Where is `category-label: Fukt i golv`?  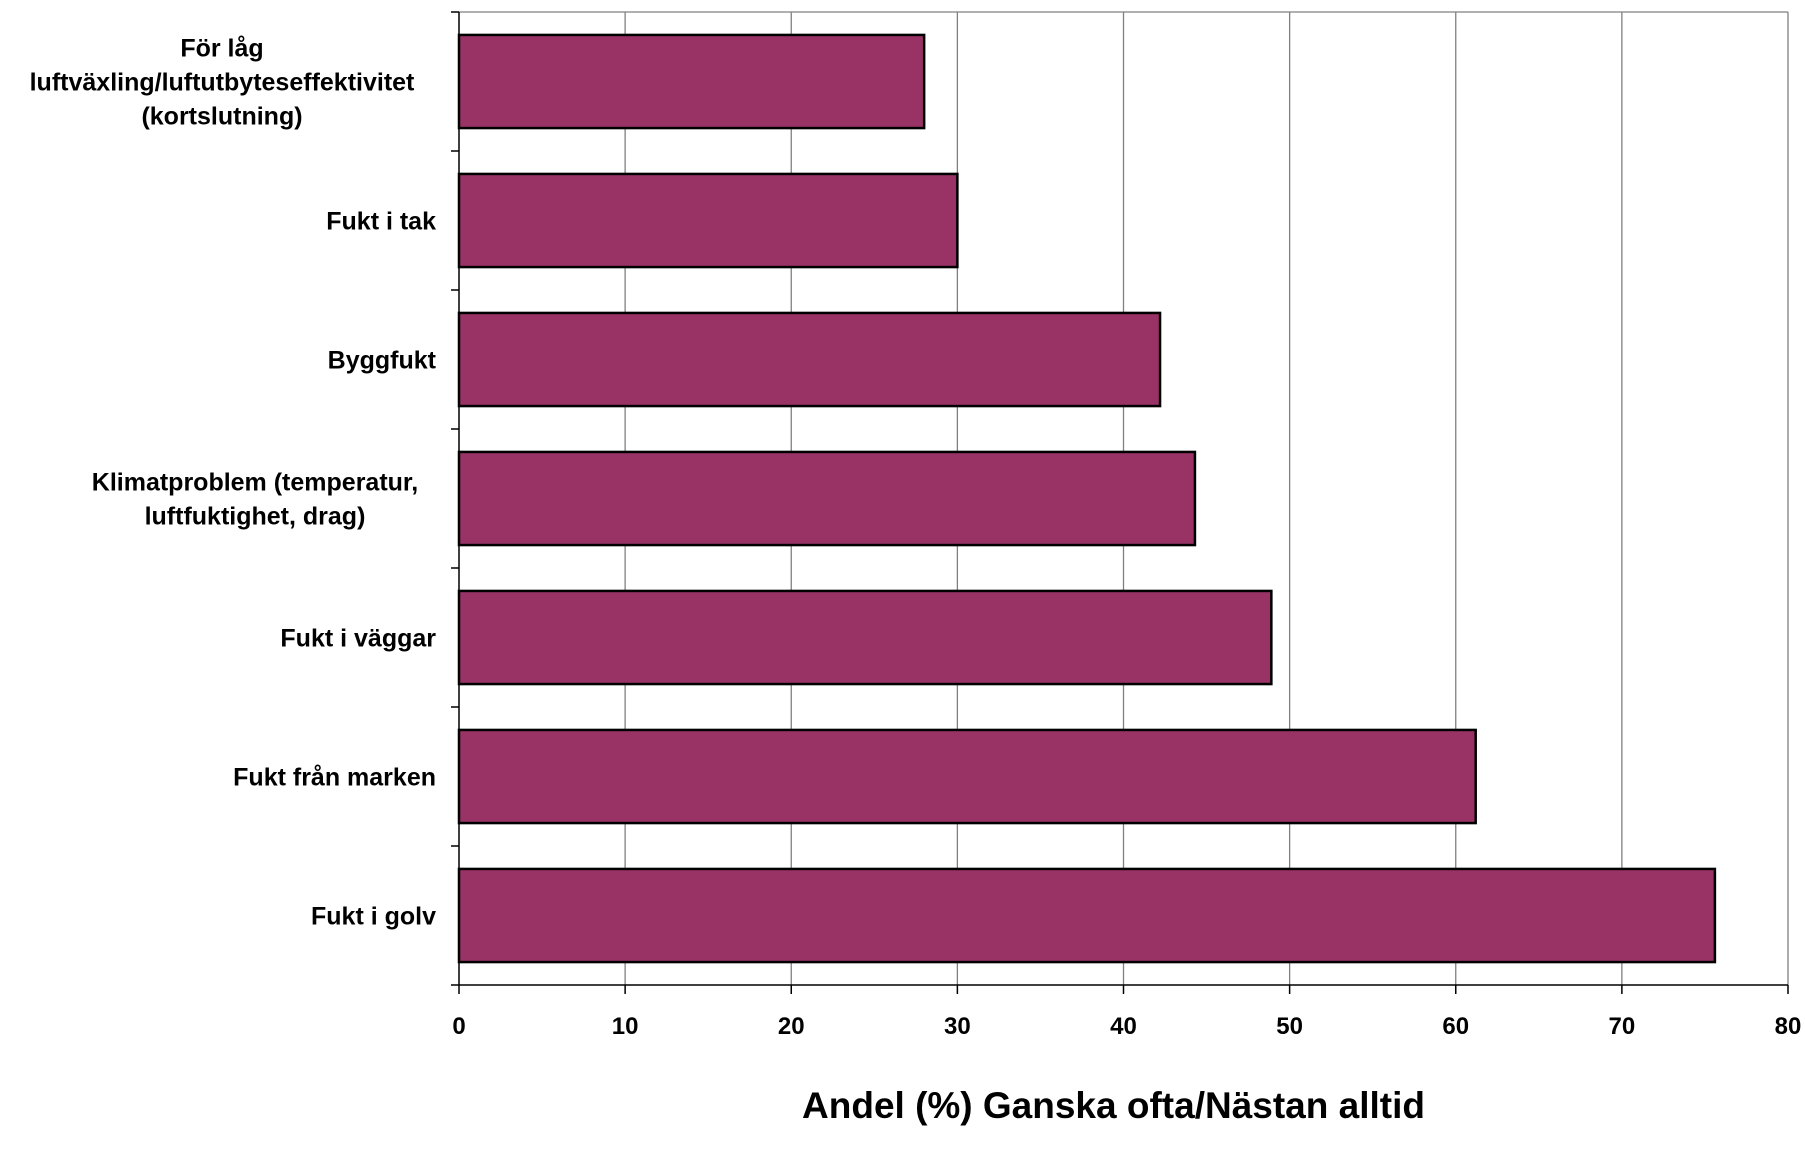
category-label: Fukt i golv is located at coordinates (373, 917).